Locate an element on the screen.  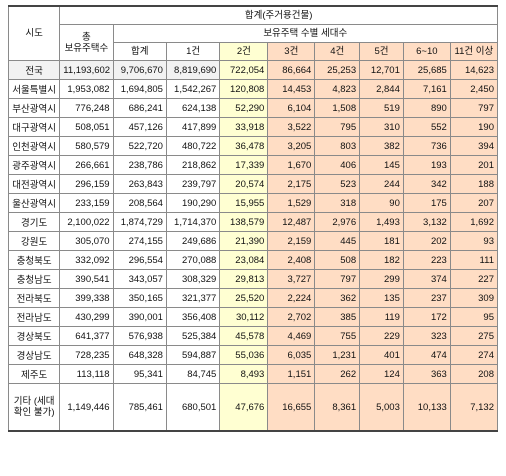
value-cell: 305,070 is located at coordinates (86, 241).